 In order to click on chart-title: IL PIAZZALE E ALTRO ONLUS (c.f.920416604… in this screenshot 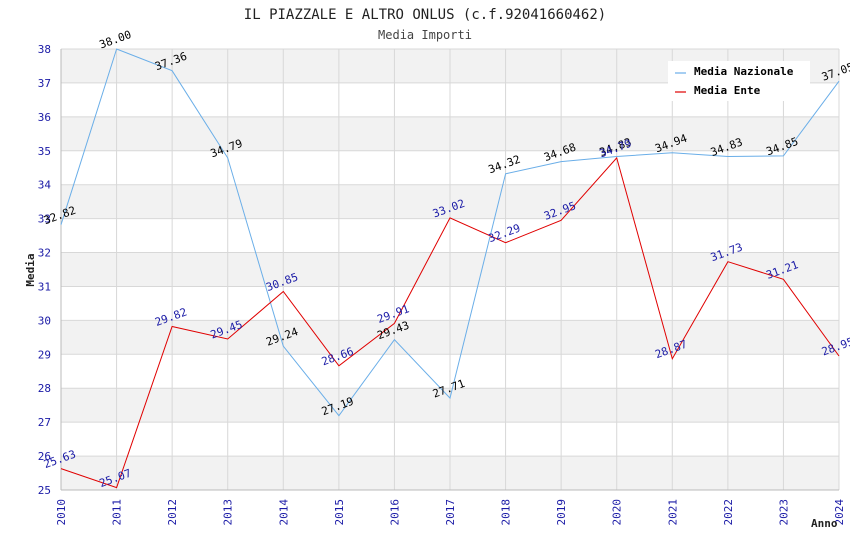, I will do `click(425, 15)`.